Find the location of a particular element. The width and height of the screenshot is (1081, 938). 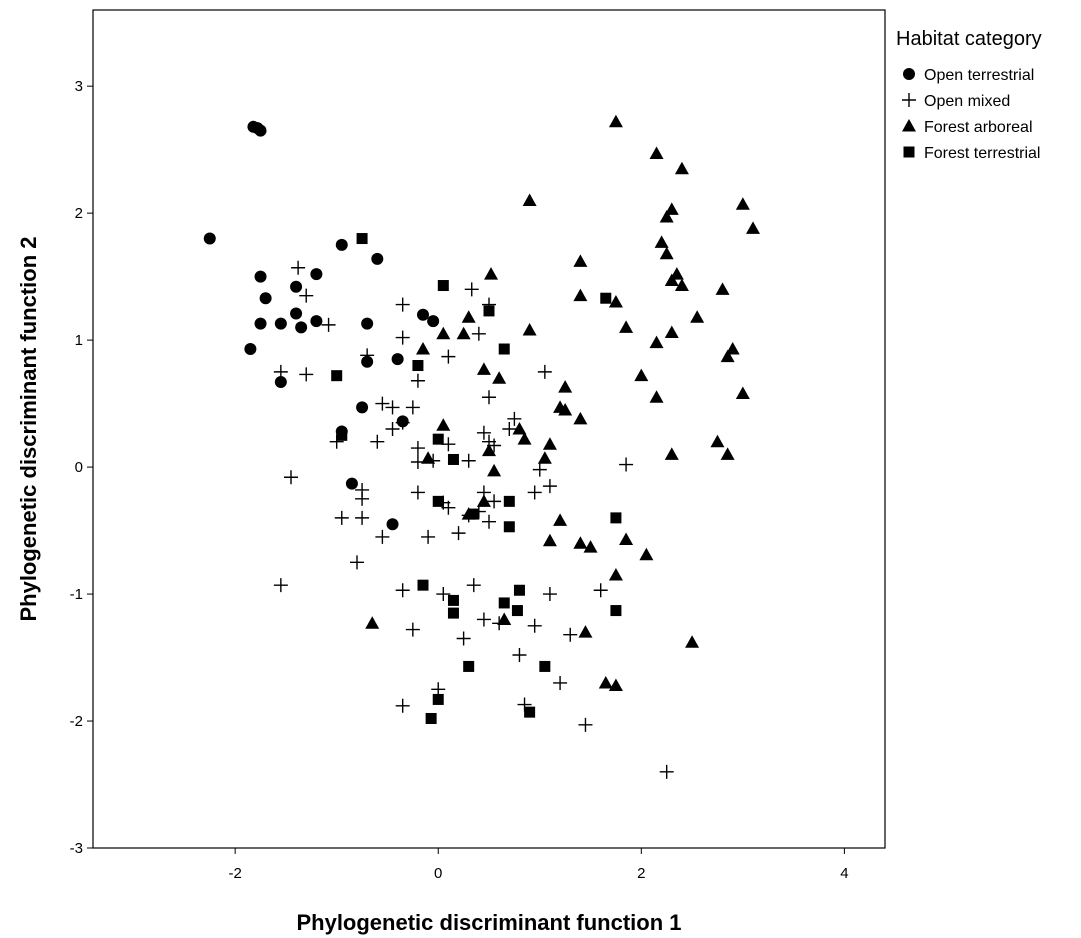

legend-label: Open mixed is located at coordinates (967, 101).